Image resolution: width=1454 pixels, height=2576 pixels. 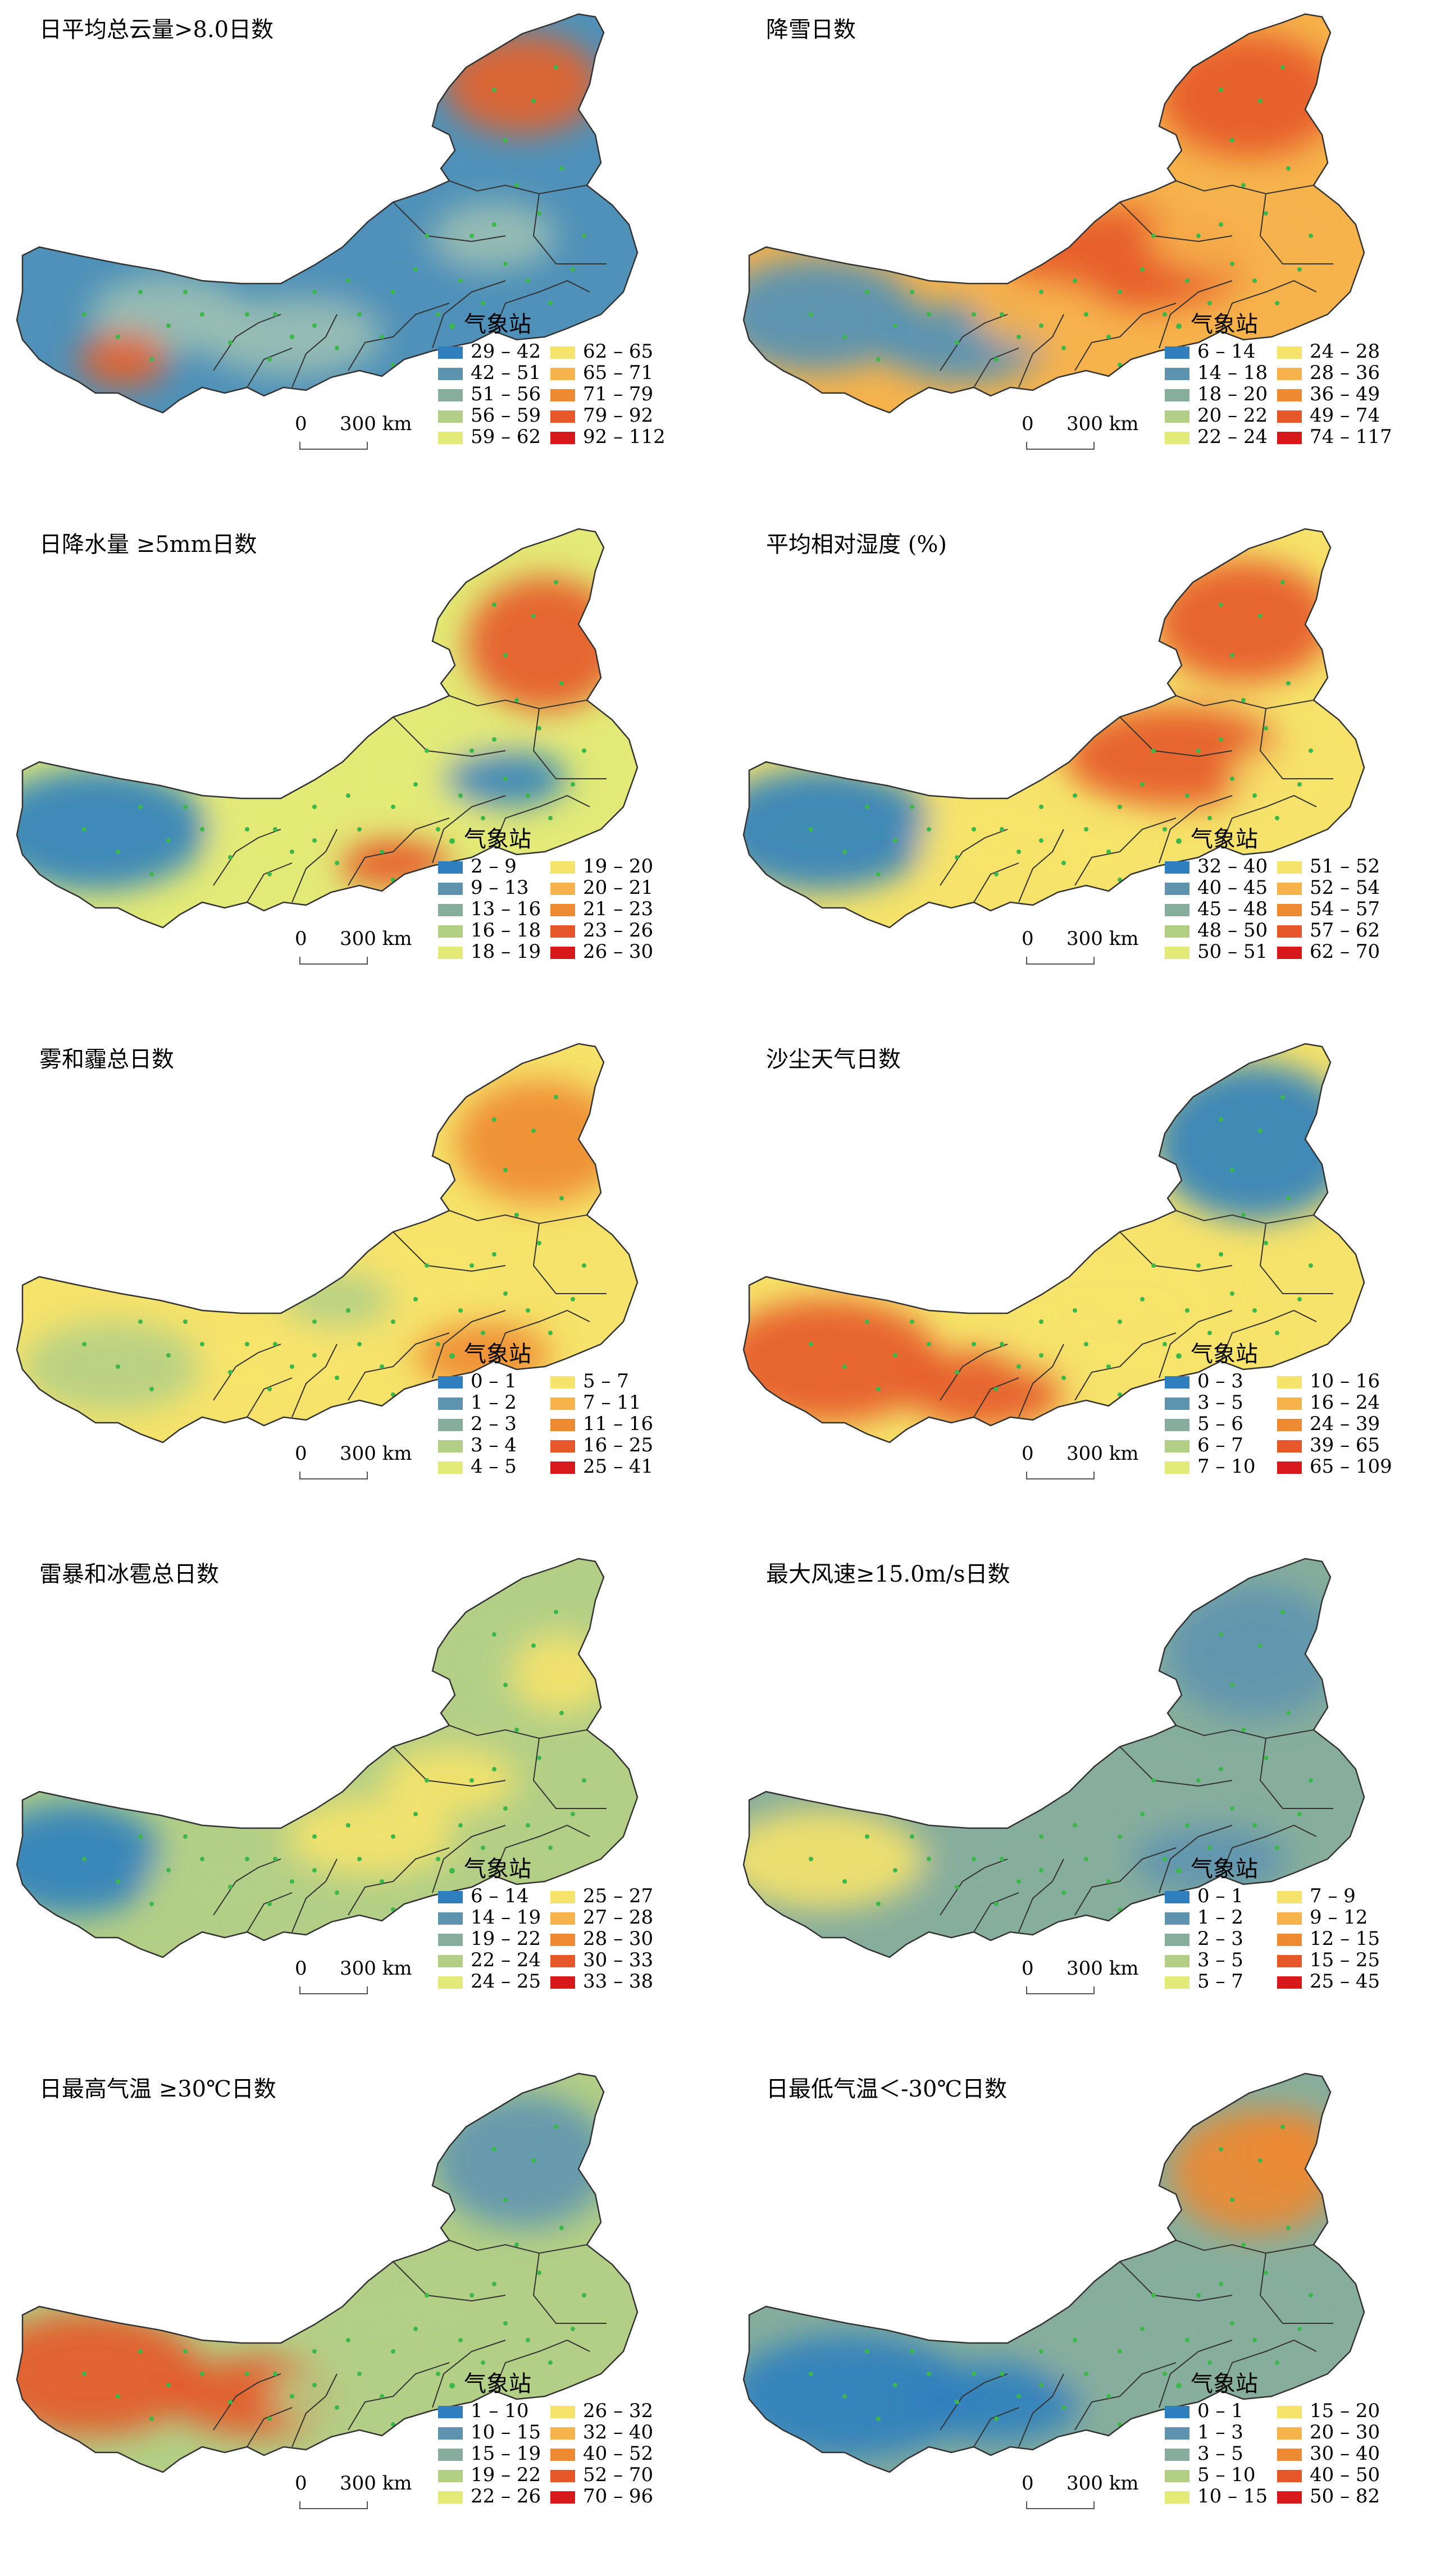 I want to click on legend-range: 19 – 22, so click(x=506, y=2475).